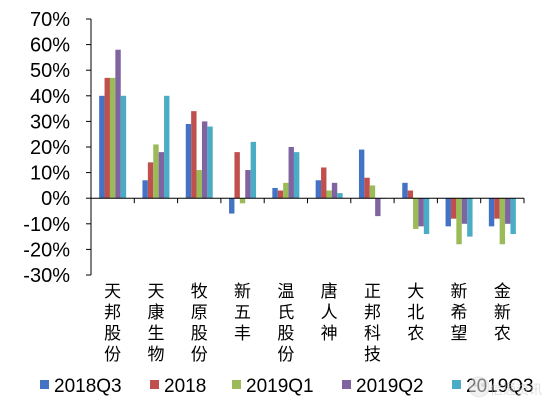 This screenshot has width=554, height=412. Describe the element at coordinates (46, 250) in the screenshot. I see `y-tick-label: -20%` at that location.